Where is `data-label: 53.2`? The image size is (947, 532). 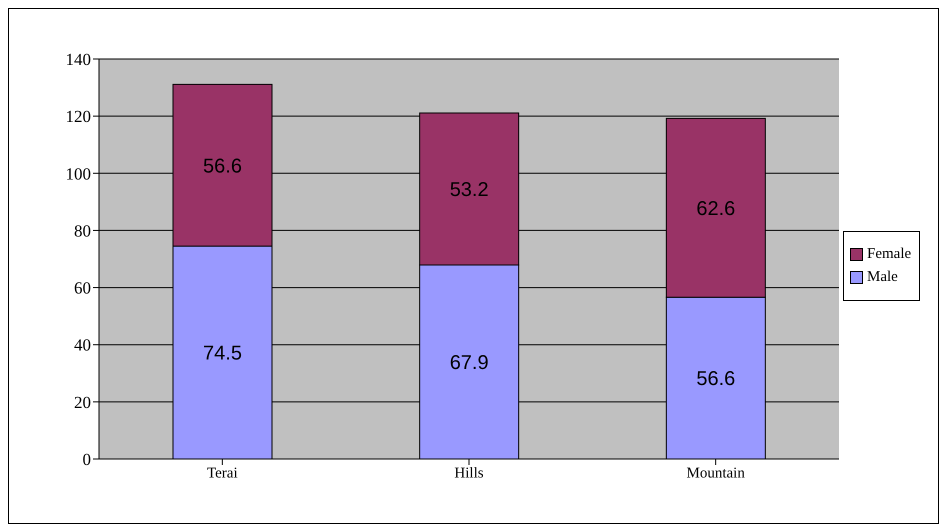
data-label: 53.2 is located at coordinates (469, 190).